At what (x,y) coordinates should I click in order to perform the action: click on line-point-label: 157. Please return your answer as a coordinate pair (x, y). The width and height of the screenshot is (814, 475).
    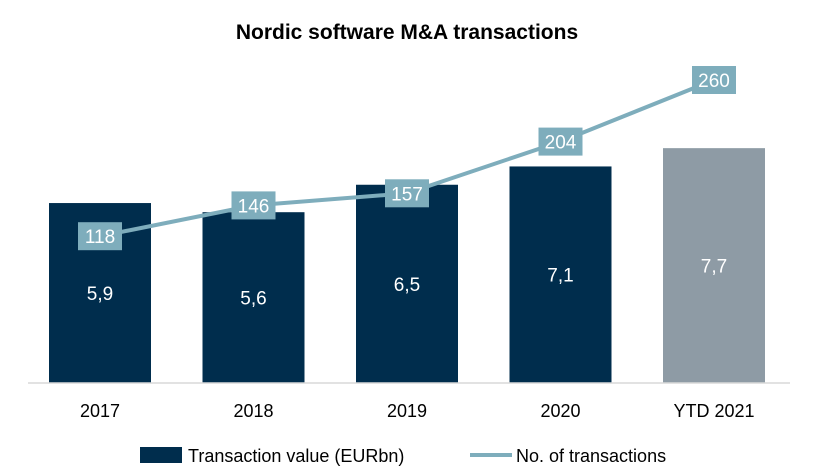
    Looking at the image, I should click on (407, 194).